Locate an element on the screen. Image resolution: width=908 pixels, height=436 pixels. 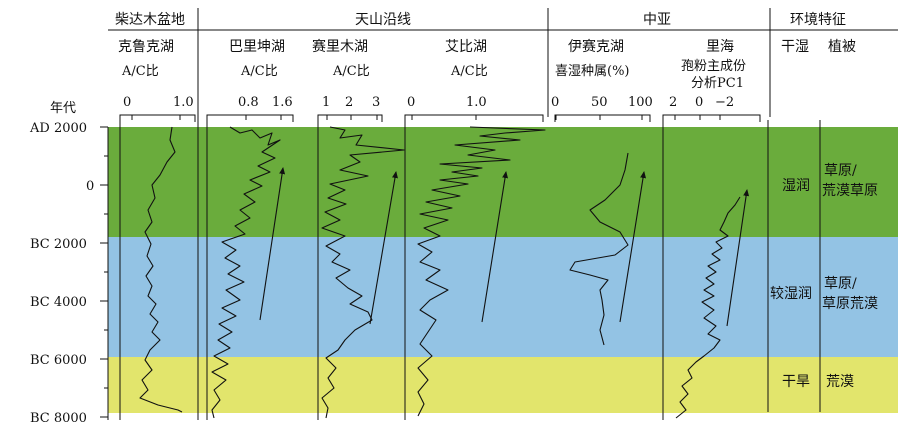
tick-sayram-0: 1 is located at coordinates (326, 102).